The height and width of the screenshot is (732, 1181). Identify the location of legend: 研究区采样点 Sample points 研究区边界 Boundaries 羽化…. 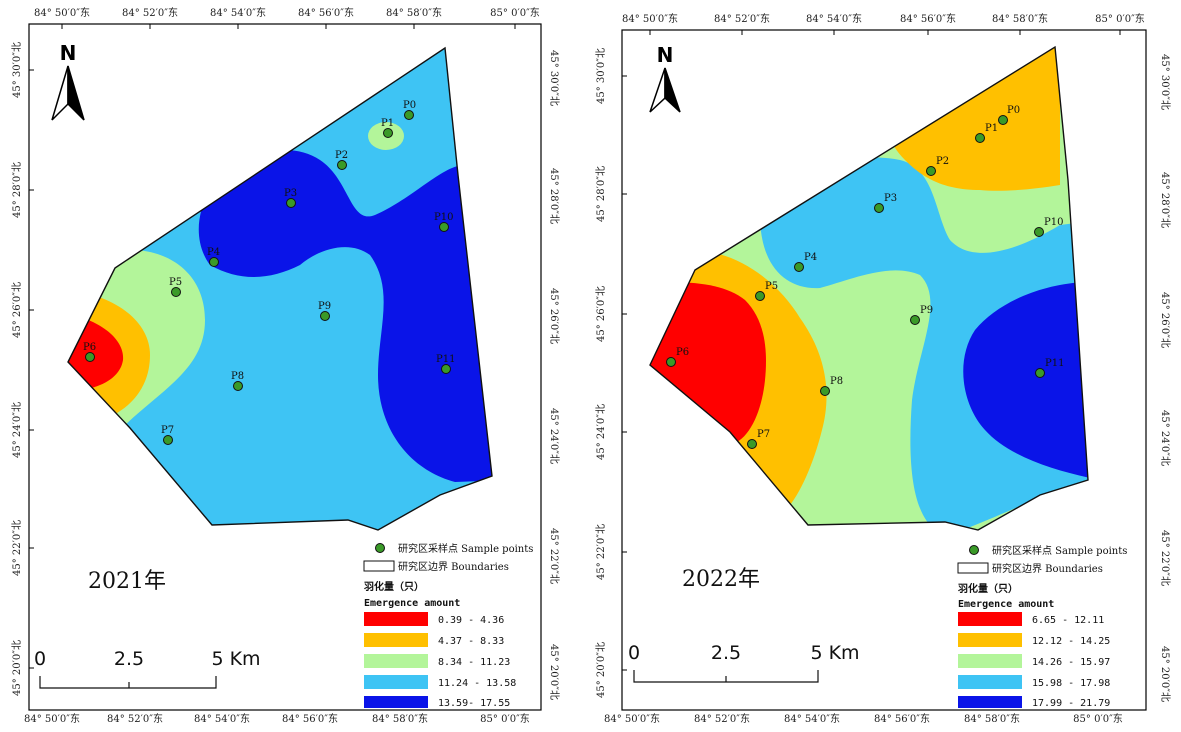
(1042, 626).